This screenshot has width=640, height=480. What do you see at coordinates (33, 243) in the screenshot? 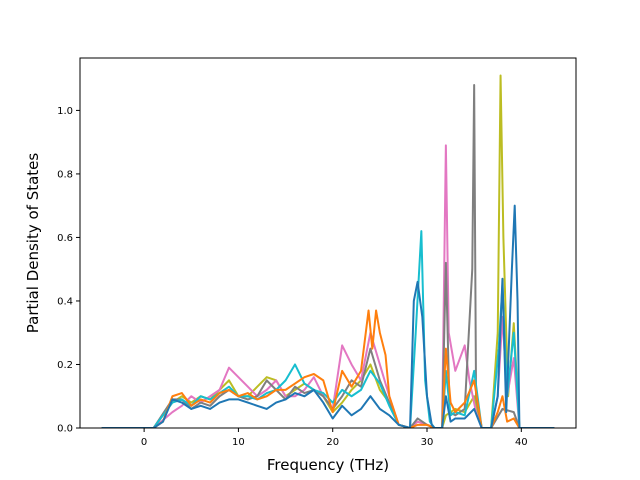
I see `y-axis-title: Partial Density of States` at bounding box center [33, 243].